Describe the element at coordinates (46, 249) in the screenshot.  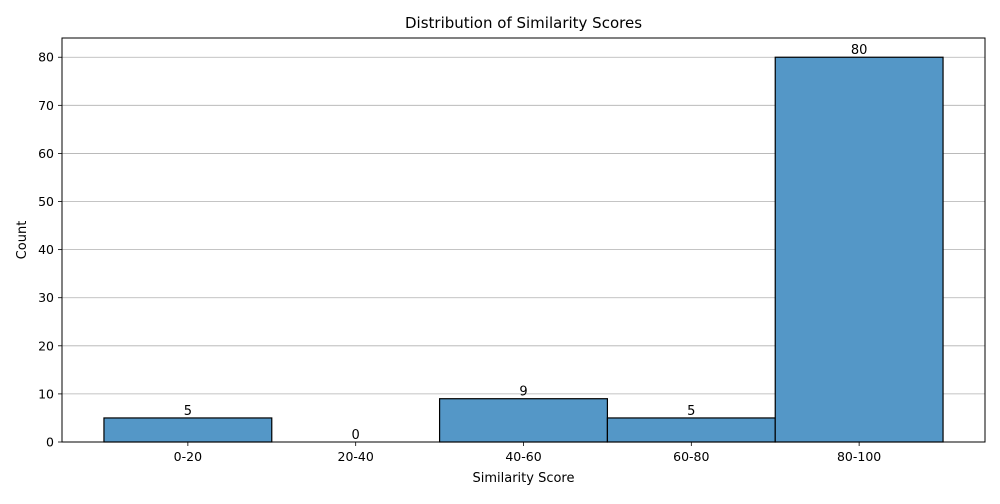
I see `y-tick-label: 40` at that location.